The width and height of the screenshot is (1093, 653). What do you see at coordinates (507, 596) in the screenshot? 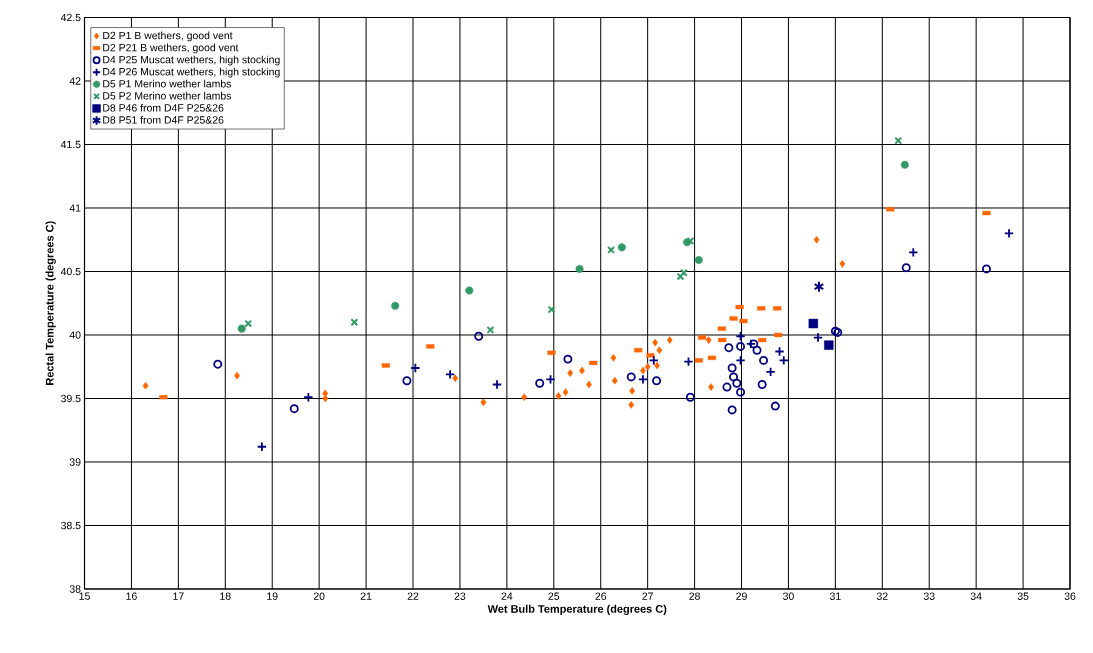
I see `x-tick-label: 24` at bounding box center [507, 596].